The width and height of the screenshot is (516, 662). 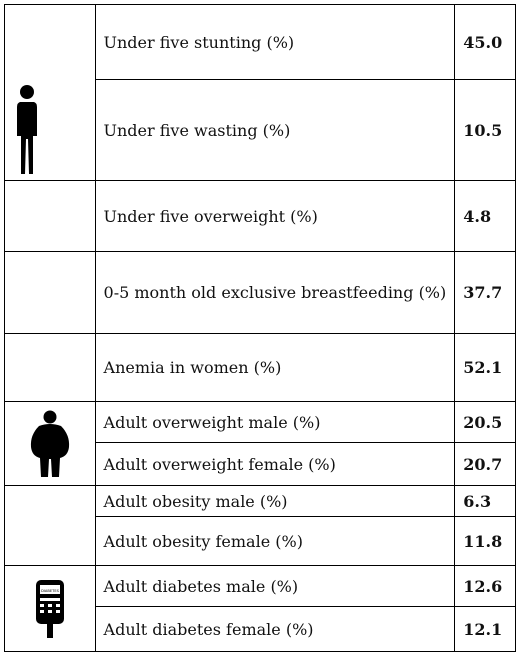 I want to click on row-value: 11.8, so click(x=485, y=541).